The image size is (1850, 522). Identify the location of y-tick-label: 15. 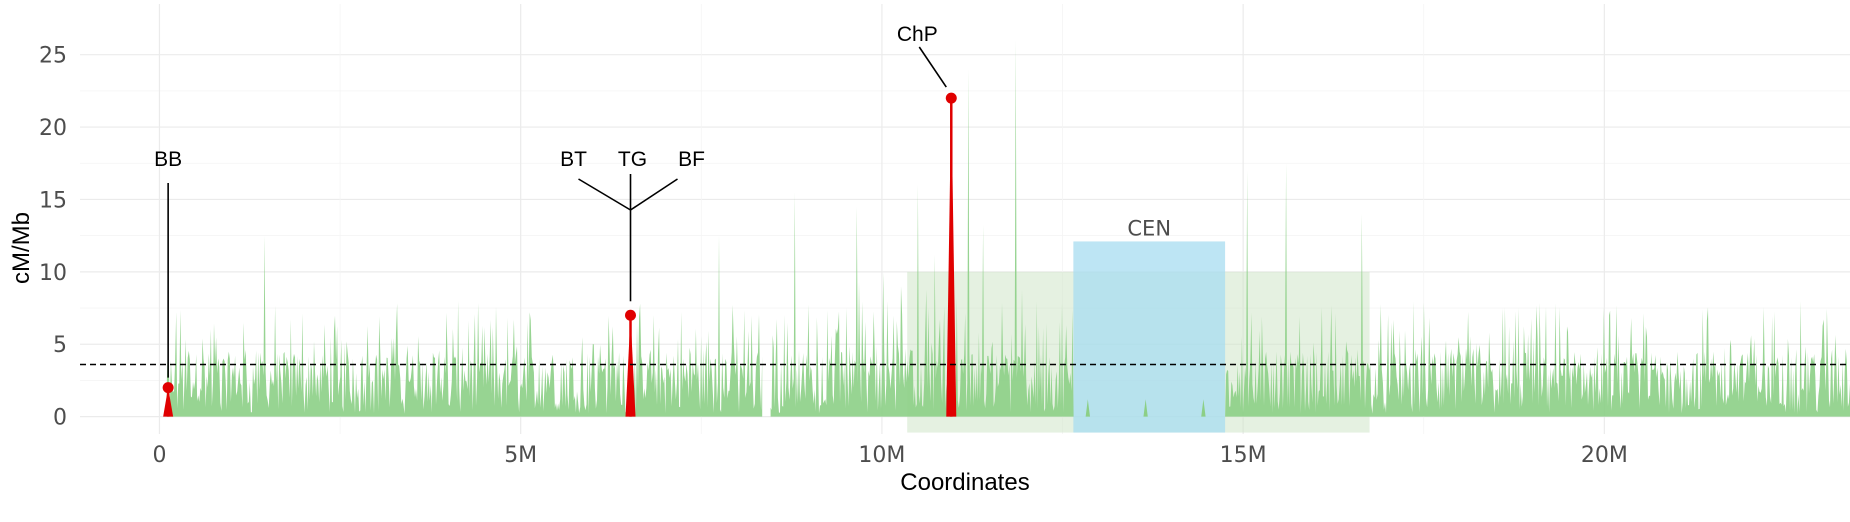
(53, 200).